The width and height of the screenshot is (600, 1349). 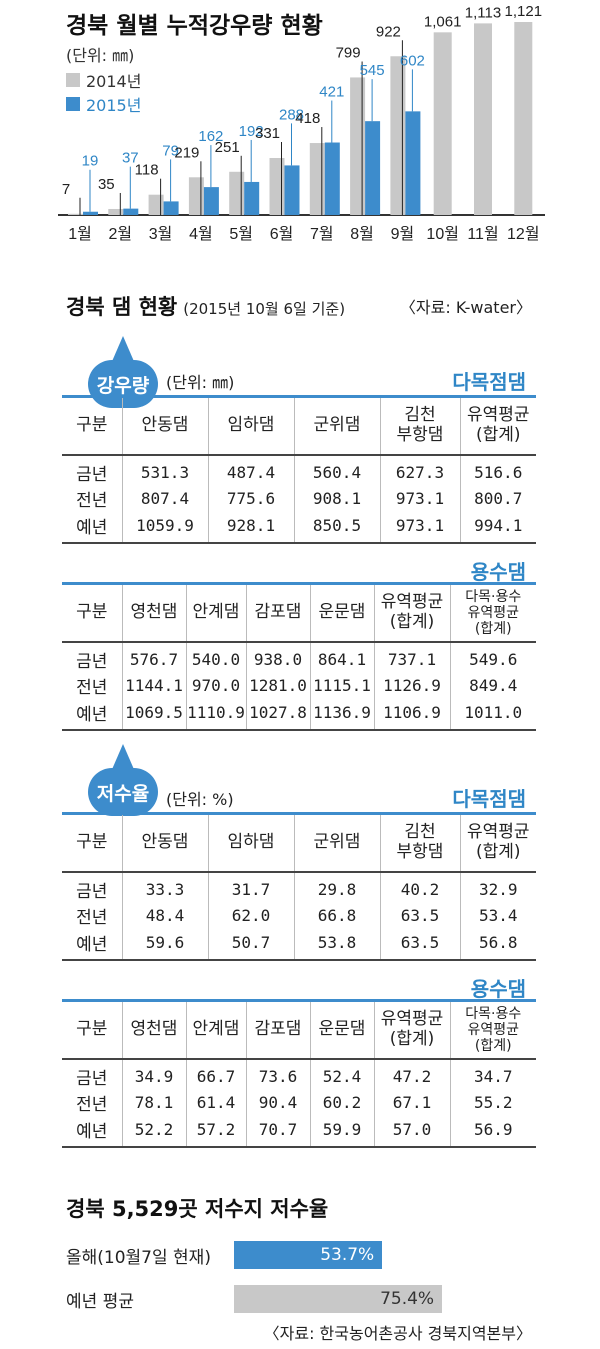 I want to click on table-header-cell: 영천댐, so click(x=153, y=1029).